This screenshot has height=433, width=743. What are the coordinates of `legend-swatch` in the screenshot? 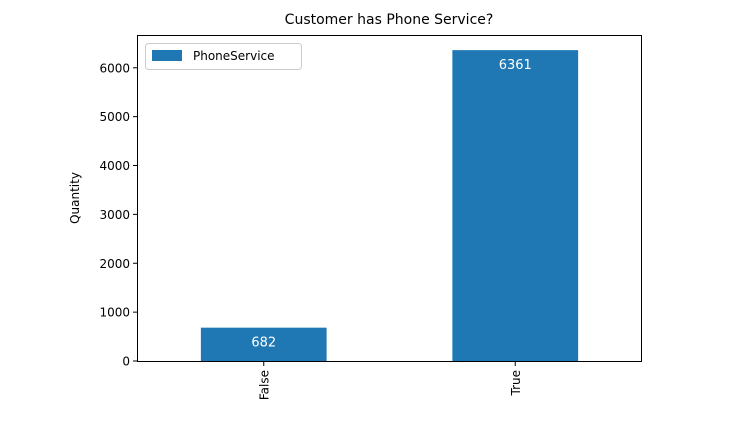 It's located at (167, 55).